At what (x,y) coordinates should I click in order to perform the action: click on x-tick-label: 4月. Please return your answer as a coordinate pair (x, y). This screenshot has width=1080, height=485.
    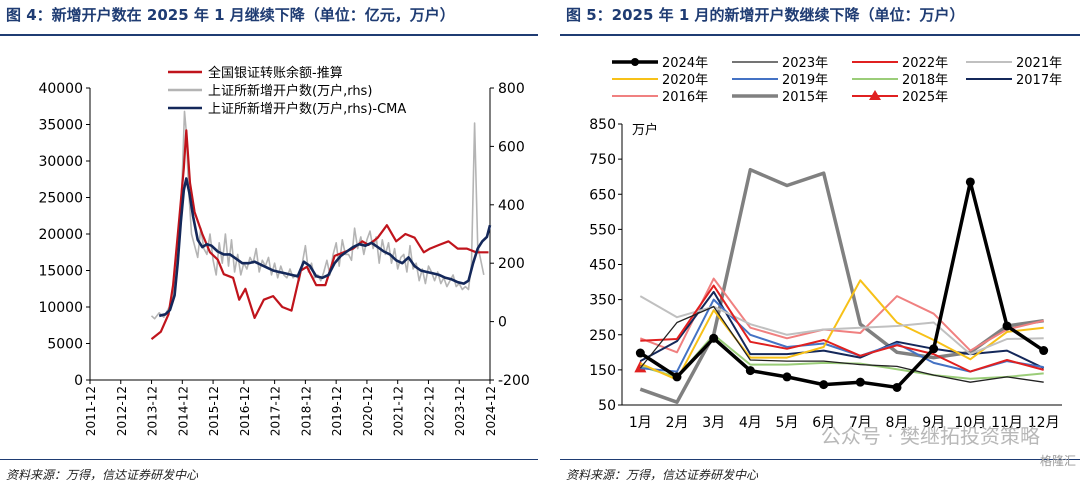
    Looking at the image, I should click on (750, 423).